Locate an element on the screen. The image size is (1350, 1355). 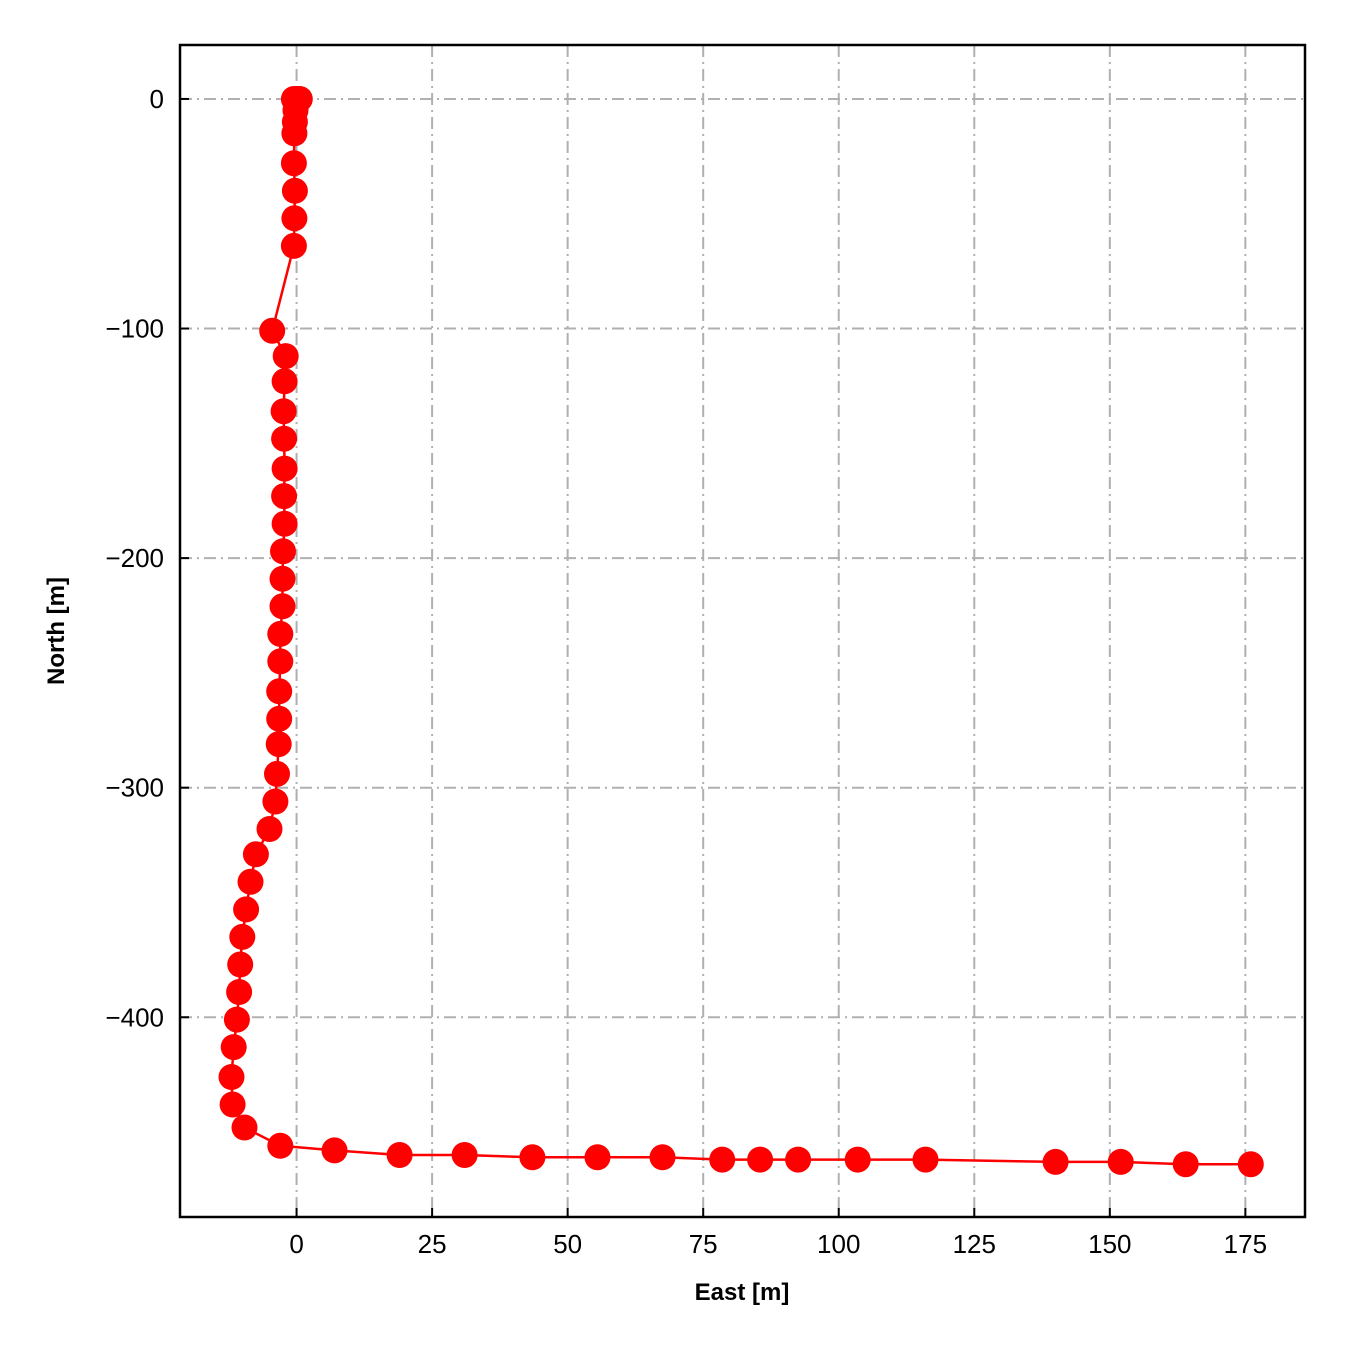
y-tick-label: 0 is located at coordinates (157, 99).